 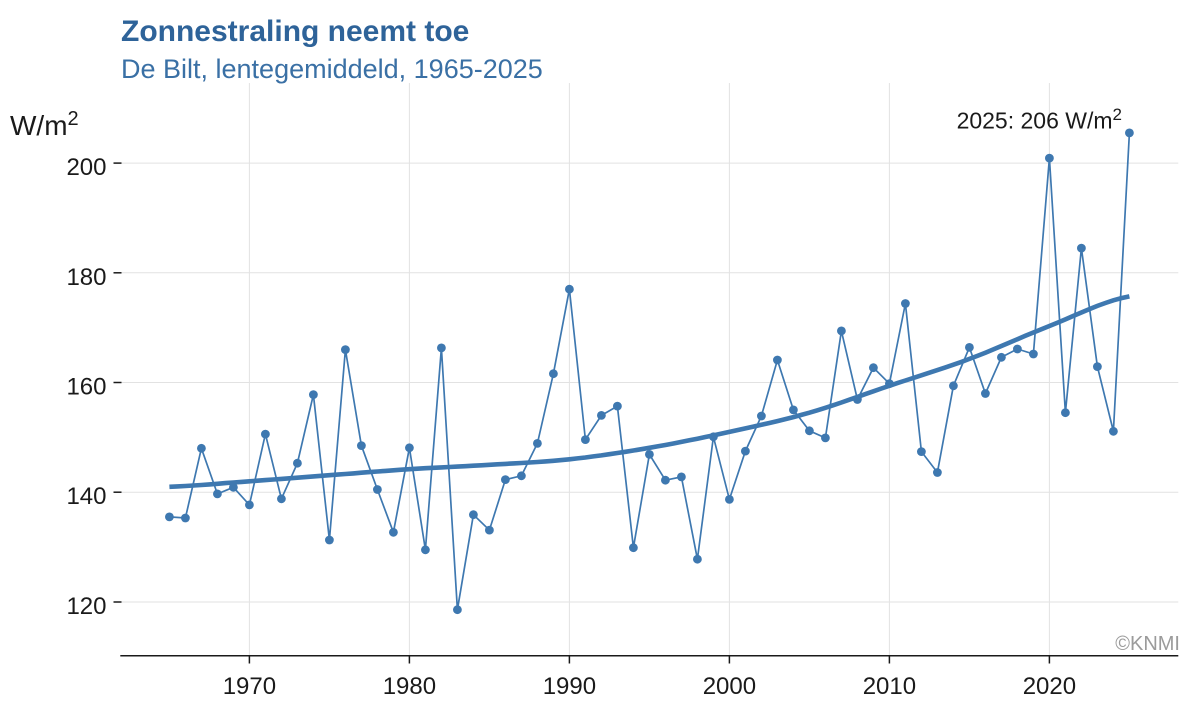 What do you see at coordinates (1049, 686) in the screenshot?
I see `svg-text: 2020` at bounding box center [1049, 686].